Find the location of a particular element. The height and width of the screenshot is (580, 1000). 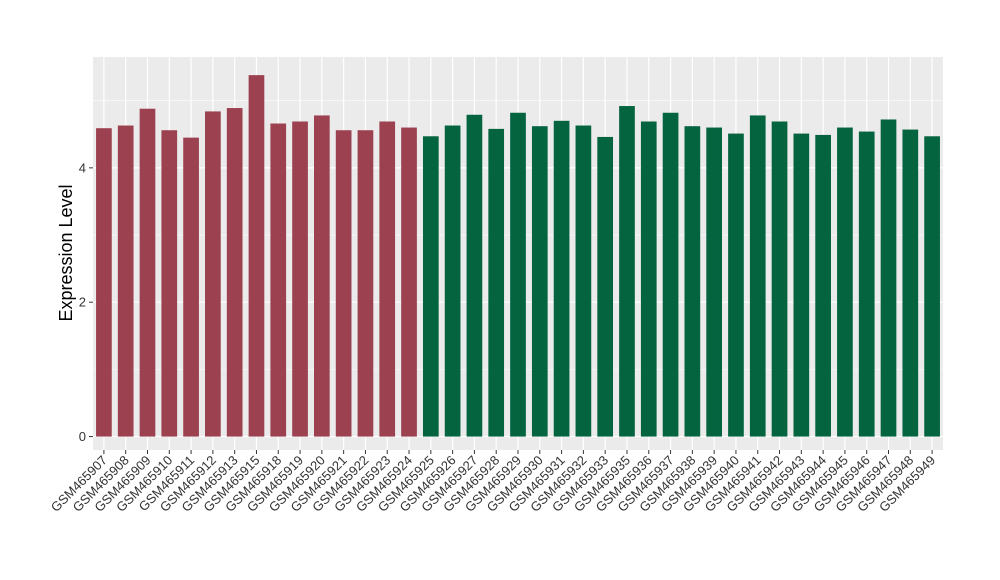

y-axis: 0 2 4 is located at coordinates (86, 302).